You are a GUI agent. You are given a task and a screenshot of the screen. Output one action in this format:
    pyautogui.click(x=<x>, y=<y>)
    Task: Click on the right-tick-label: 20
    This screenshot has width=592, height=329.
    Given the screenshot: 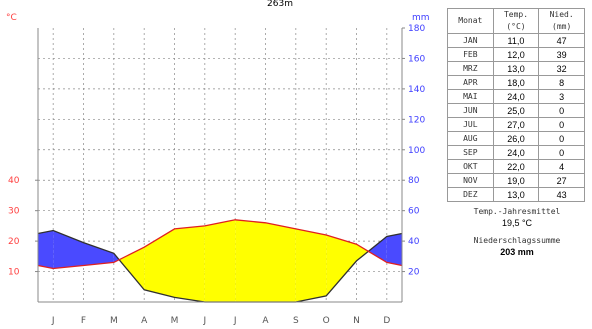 What is the action you would take?
    pyautogui.click(x=414, y=273)
    